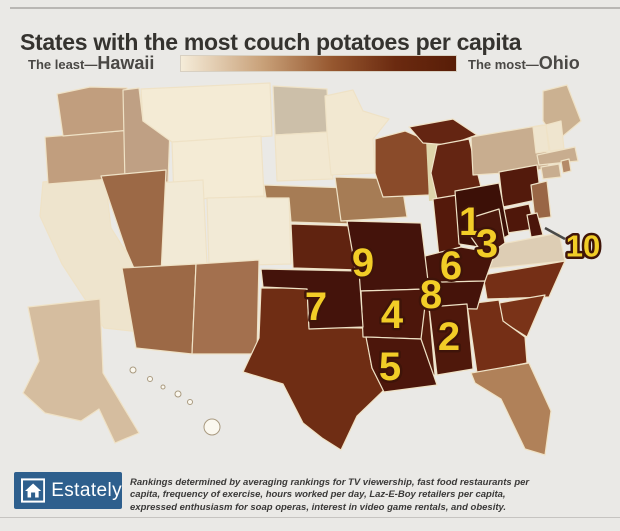 The width and height of the screenshot is (620, 531). Describe the element at coordinates (503, 64) in the screenshot. I see `legend-most-label: The most—` at that location.